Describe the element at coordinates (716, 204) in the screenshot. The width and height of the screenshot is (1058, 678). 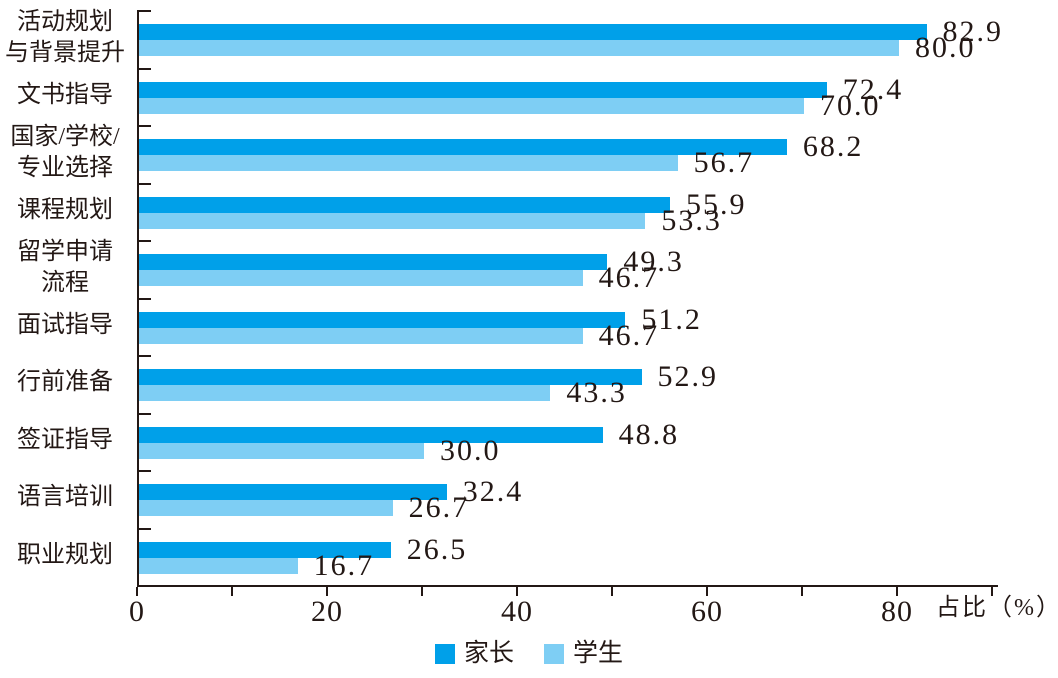
I see `bar-value-label: 55.9` at that location.